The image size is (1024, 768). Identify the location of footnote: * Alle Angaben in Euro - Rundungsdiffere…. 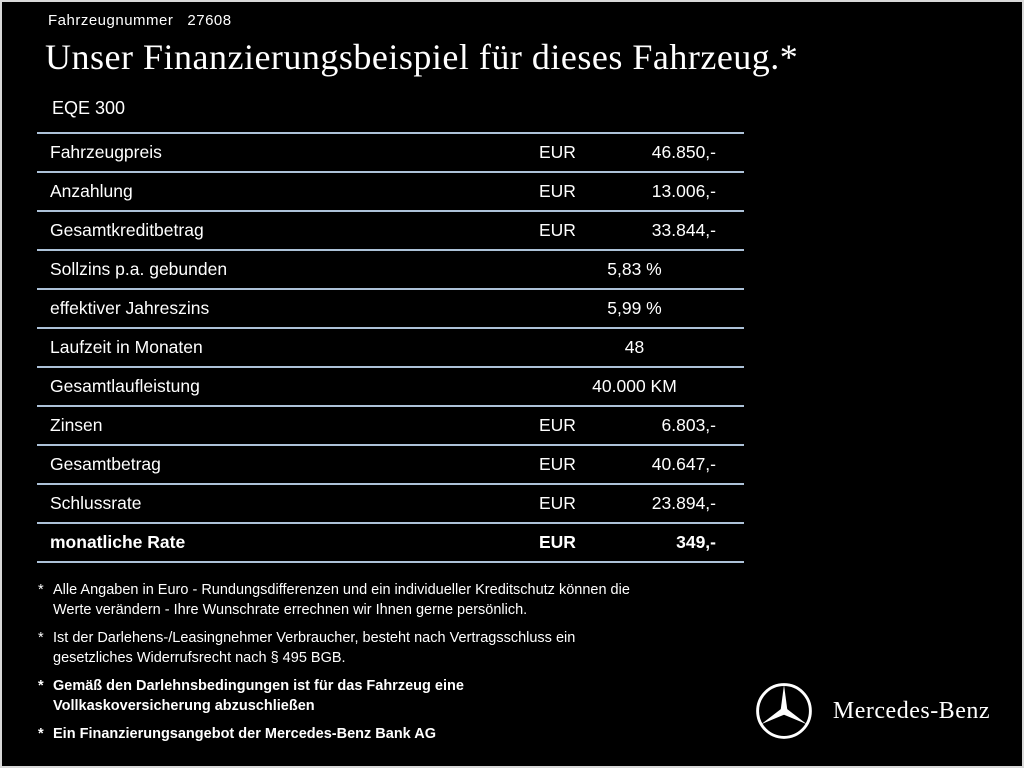
(398, 600).